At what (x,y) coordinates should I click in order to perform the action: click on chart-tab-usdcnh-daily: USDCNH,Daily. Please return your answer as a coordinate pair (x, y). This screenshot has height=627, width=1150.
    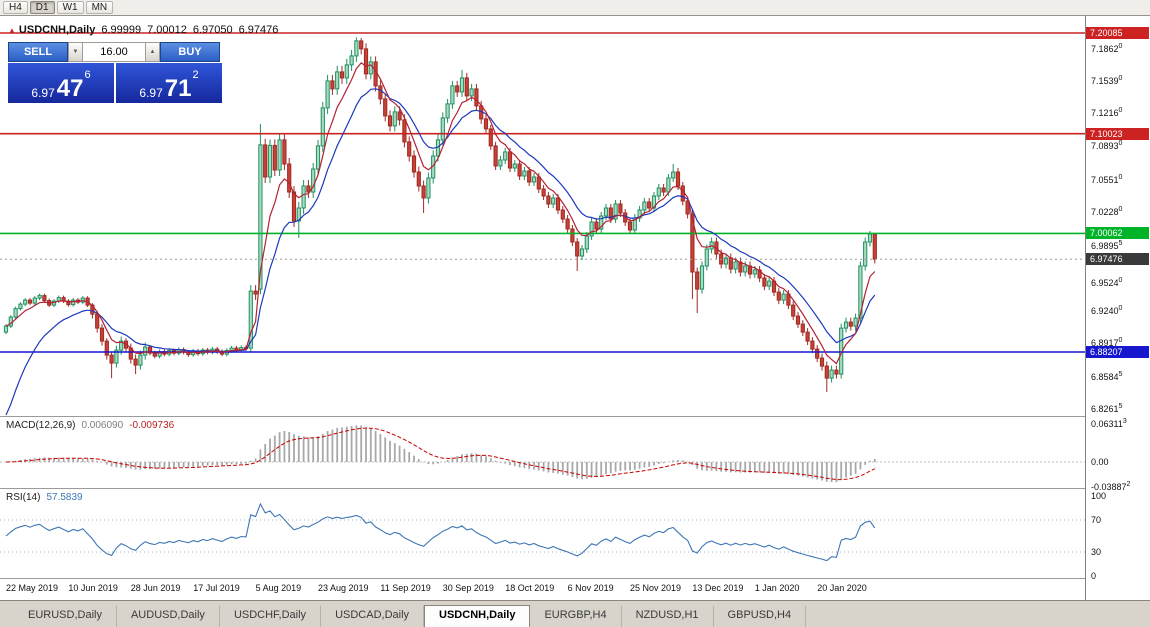
    Looking at the image, I should click on (477, 616).